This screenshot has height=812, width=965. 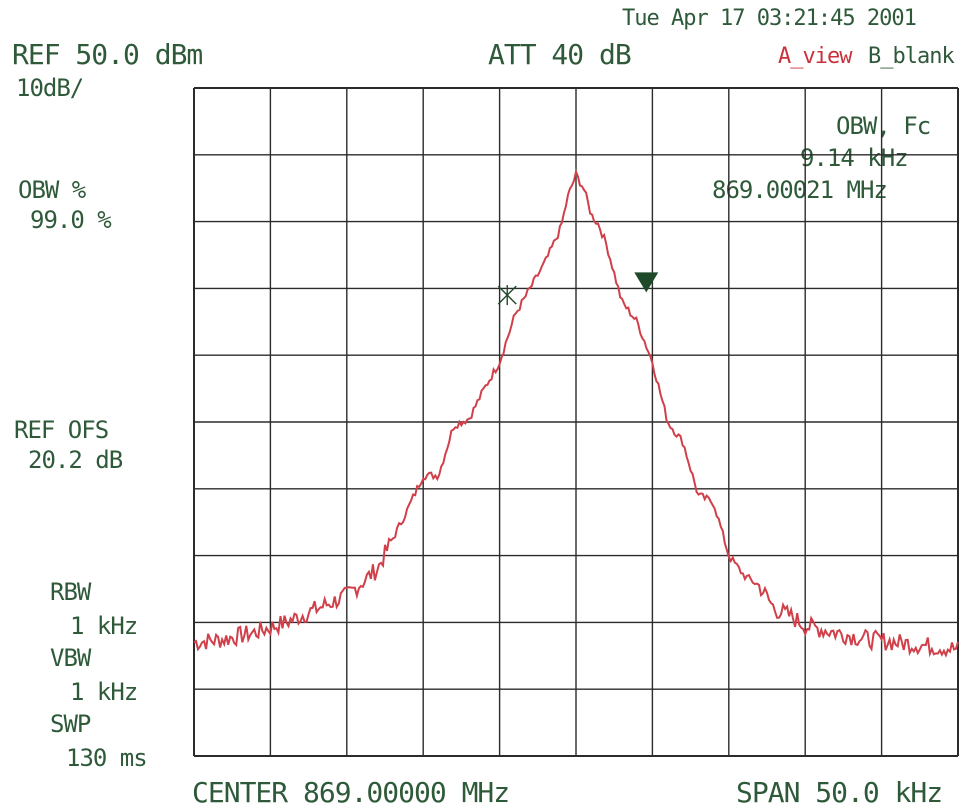 I want to click on obw-center-frequency: 869.00021 MHz, so click(x=800, y=190).